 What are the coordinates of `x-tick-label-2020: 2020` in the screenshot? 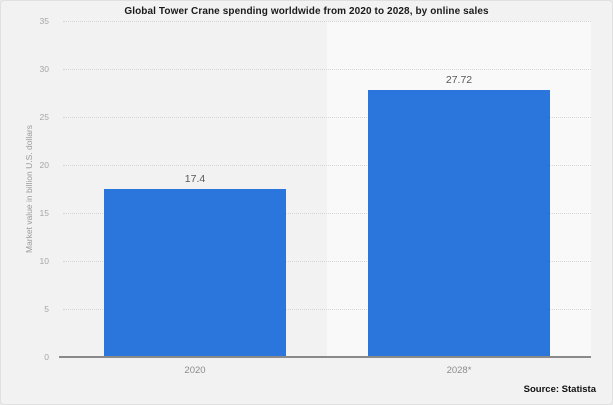 It's located at (195, 370).